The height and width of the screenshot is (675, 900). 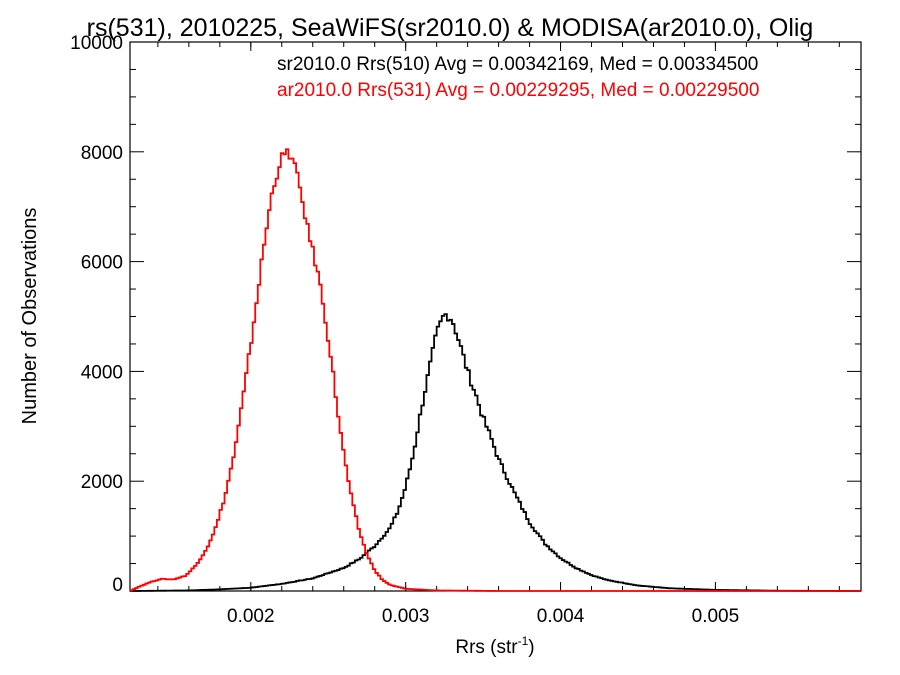 I want to click on y-tick-label: 2000, so click(x=102, y=482).